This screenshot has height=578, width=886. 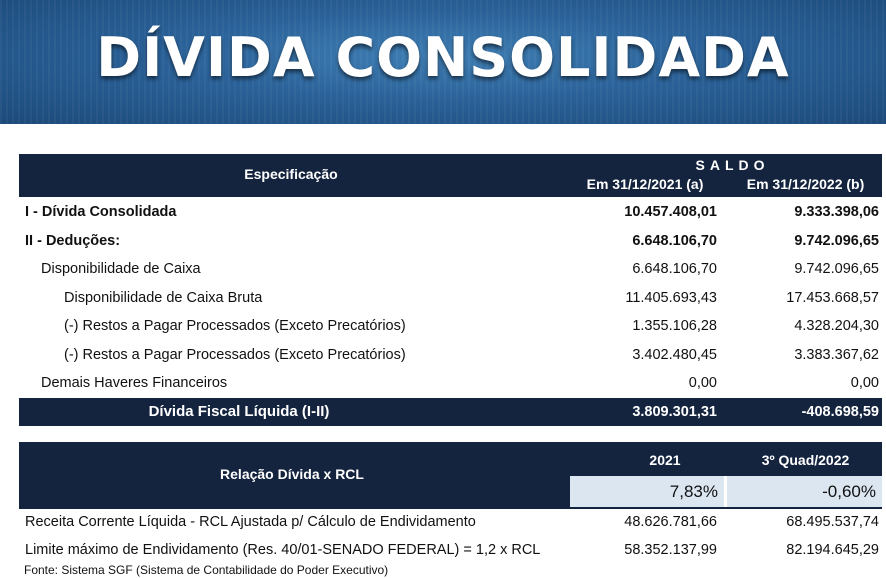 What do you see at coordinates (670, 550) in the screenshot?
I see `row-value-2021: 58.352.137,99` at bounding box center [670, 550].